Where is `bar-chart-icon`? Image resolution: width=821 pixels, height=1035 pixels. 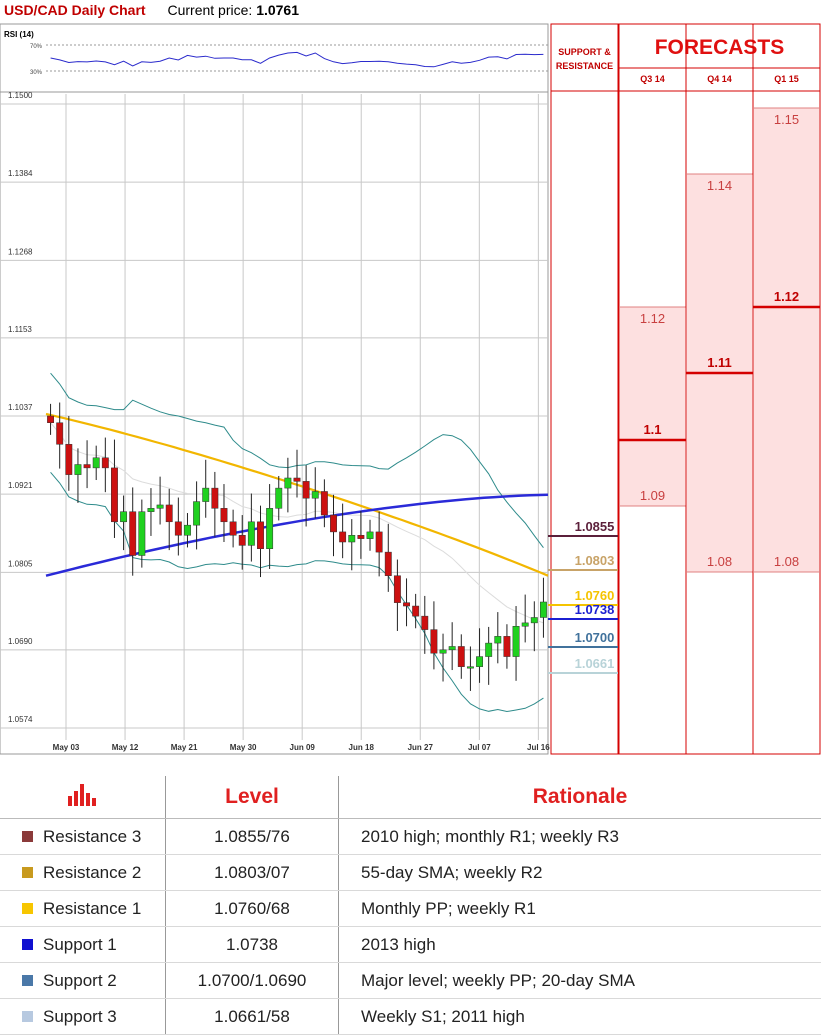 bar-chart-icon is located at coordinates (83, 797).